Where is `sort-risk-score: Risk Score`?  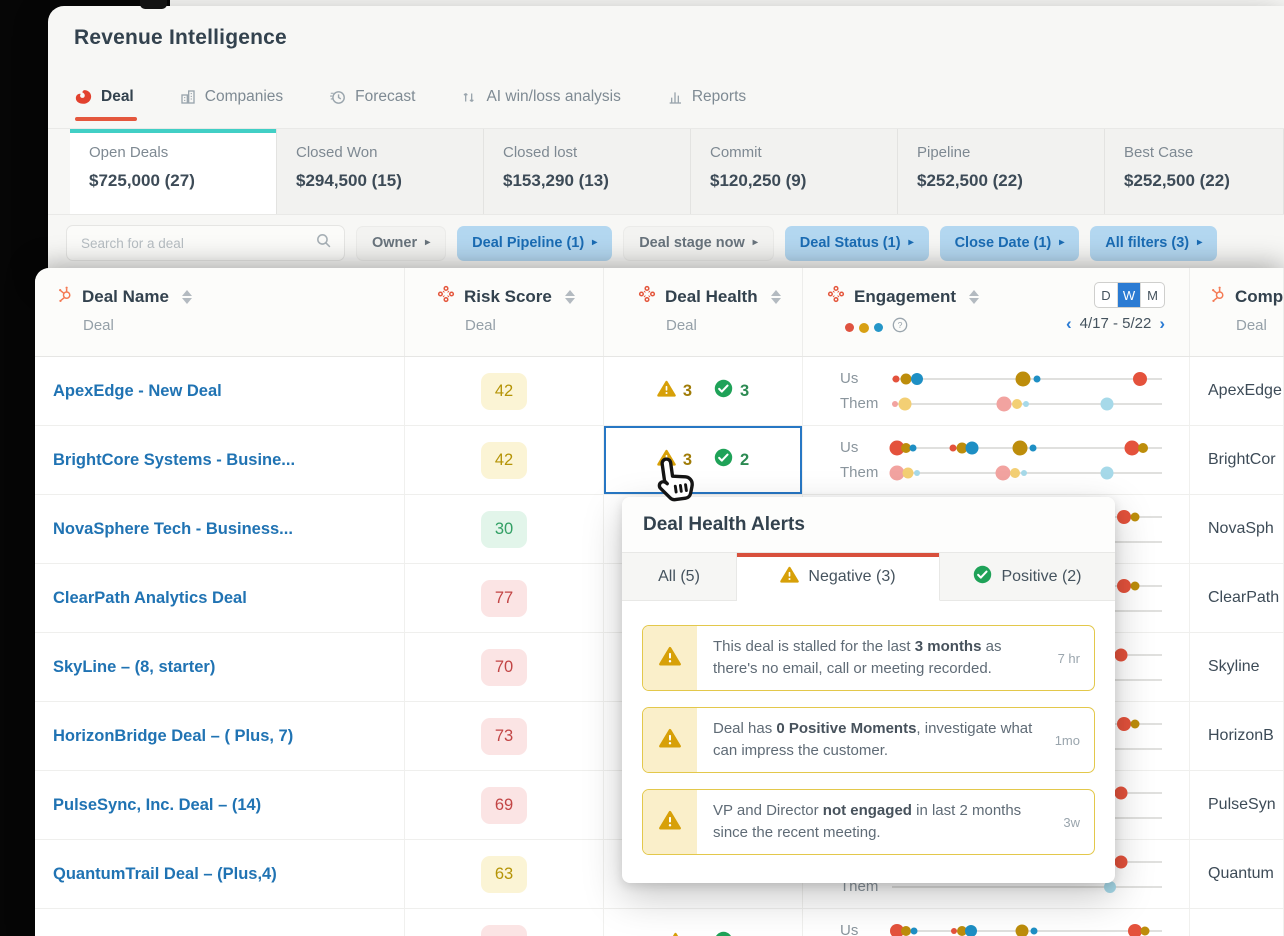 sort-risk-score: Risk Score is located at coordinates (520, 296).